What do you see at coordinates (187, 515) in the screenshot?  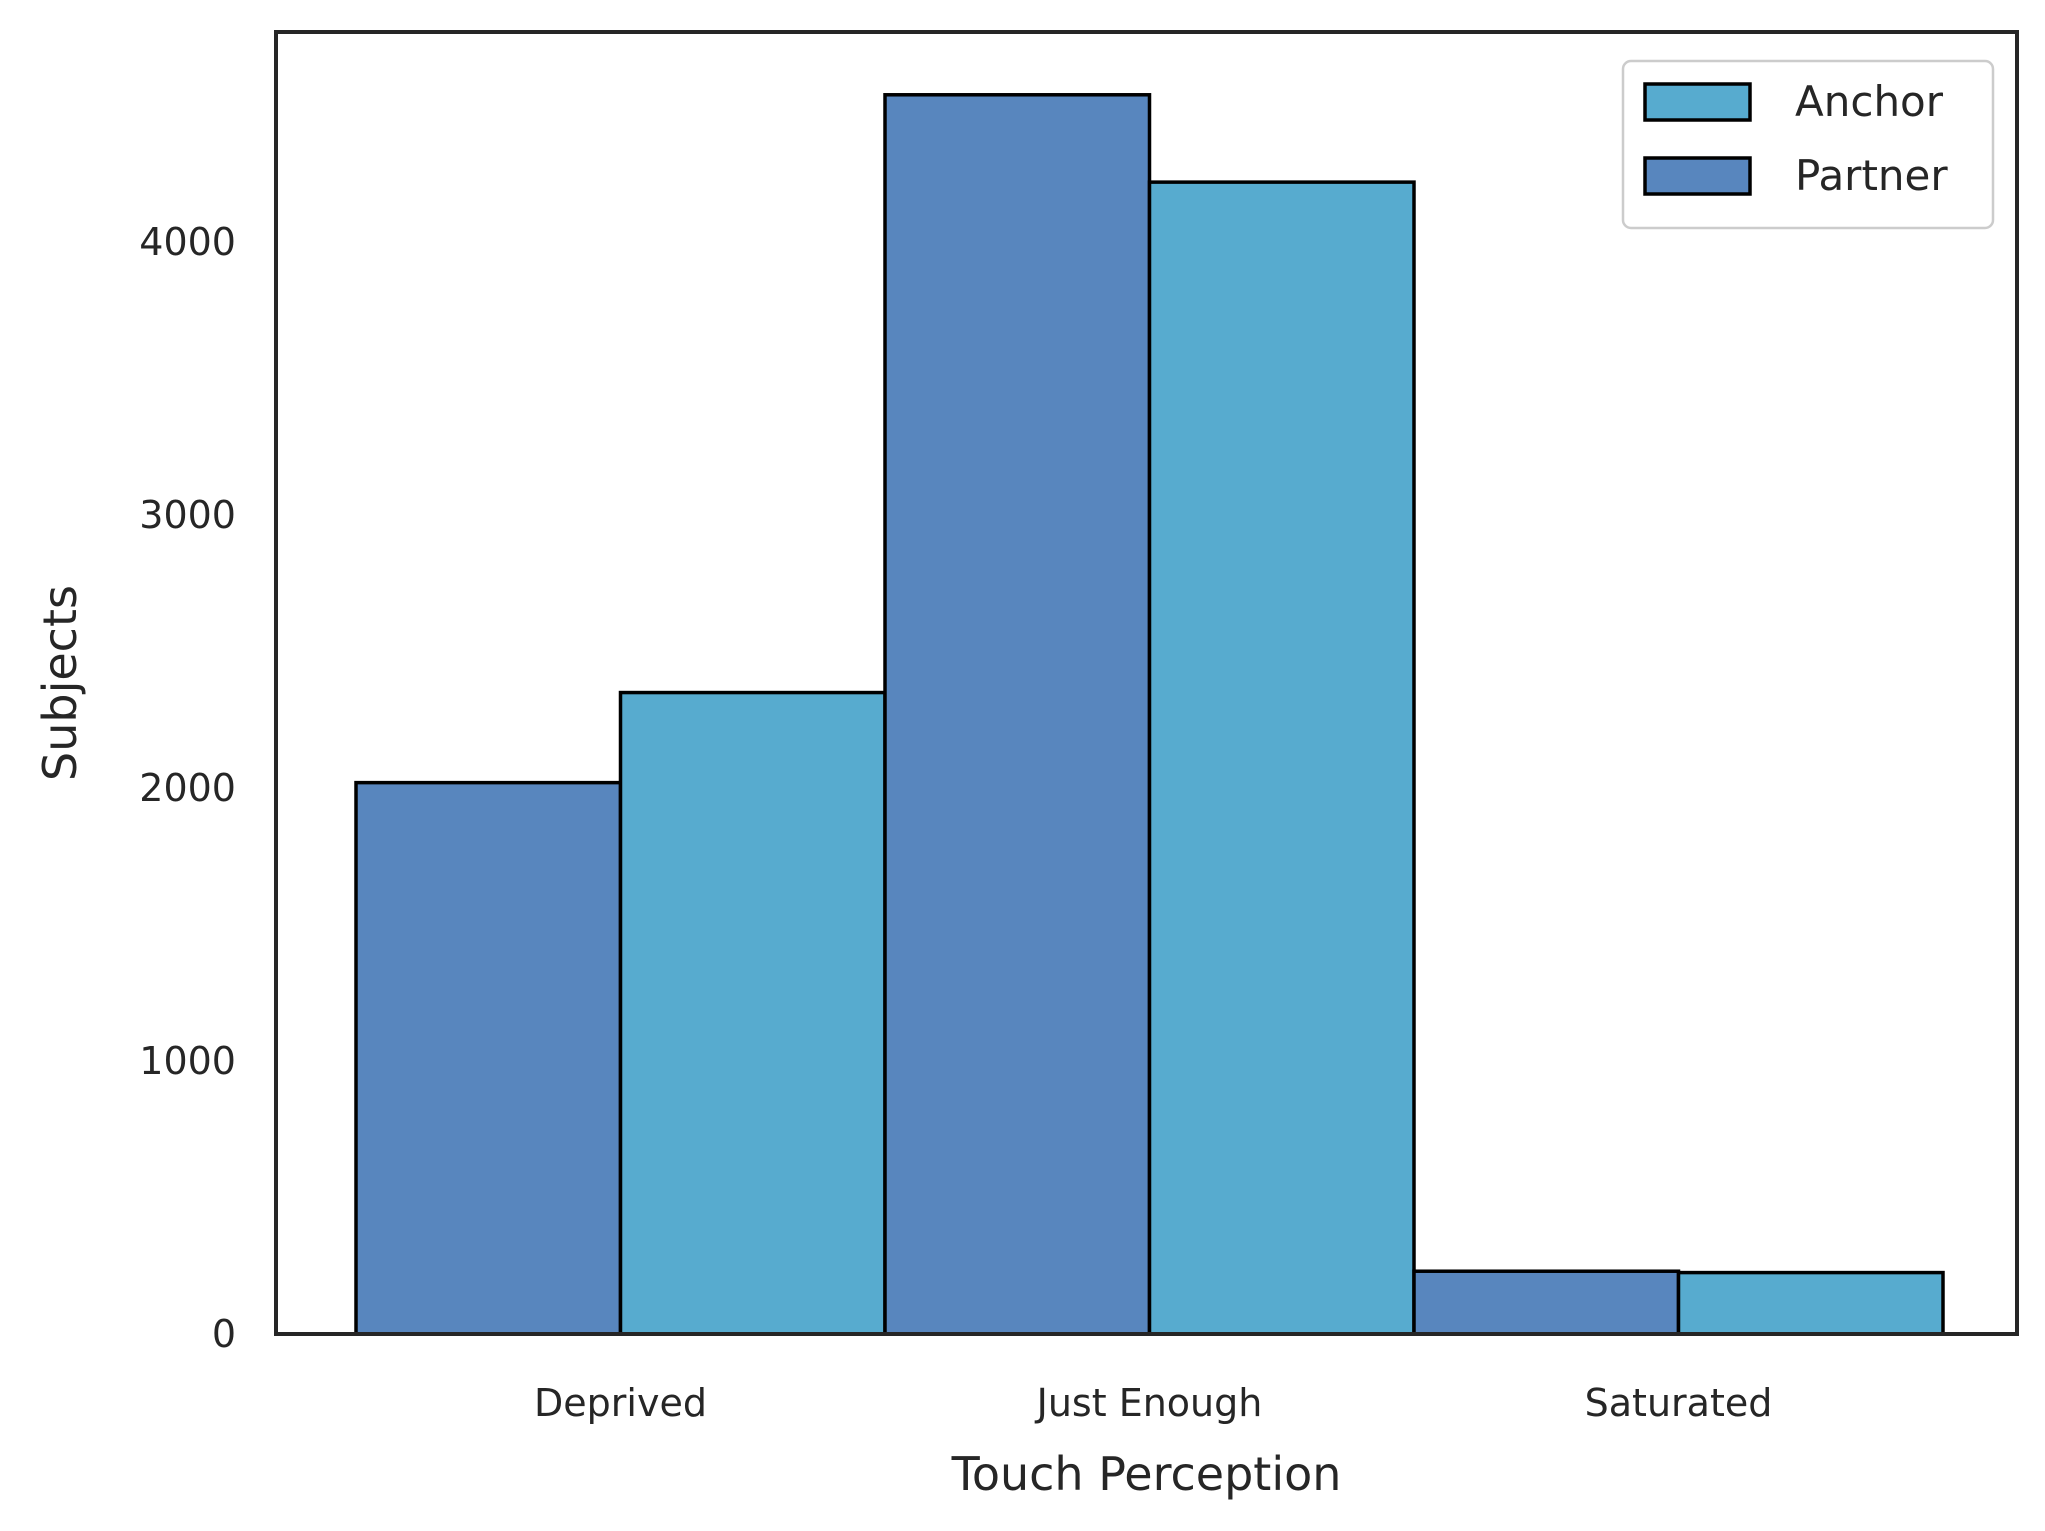 I see `y-tick-label: 3000` at bounding box center [187, 515].